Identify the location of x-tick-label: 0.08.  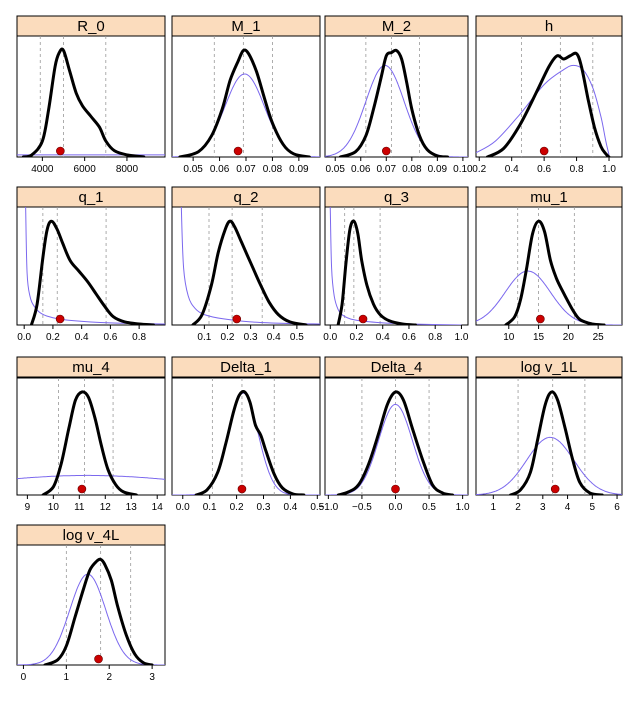
(412, 169).